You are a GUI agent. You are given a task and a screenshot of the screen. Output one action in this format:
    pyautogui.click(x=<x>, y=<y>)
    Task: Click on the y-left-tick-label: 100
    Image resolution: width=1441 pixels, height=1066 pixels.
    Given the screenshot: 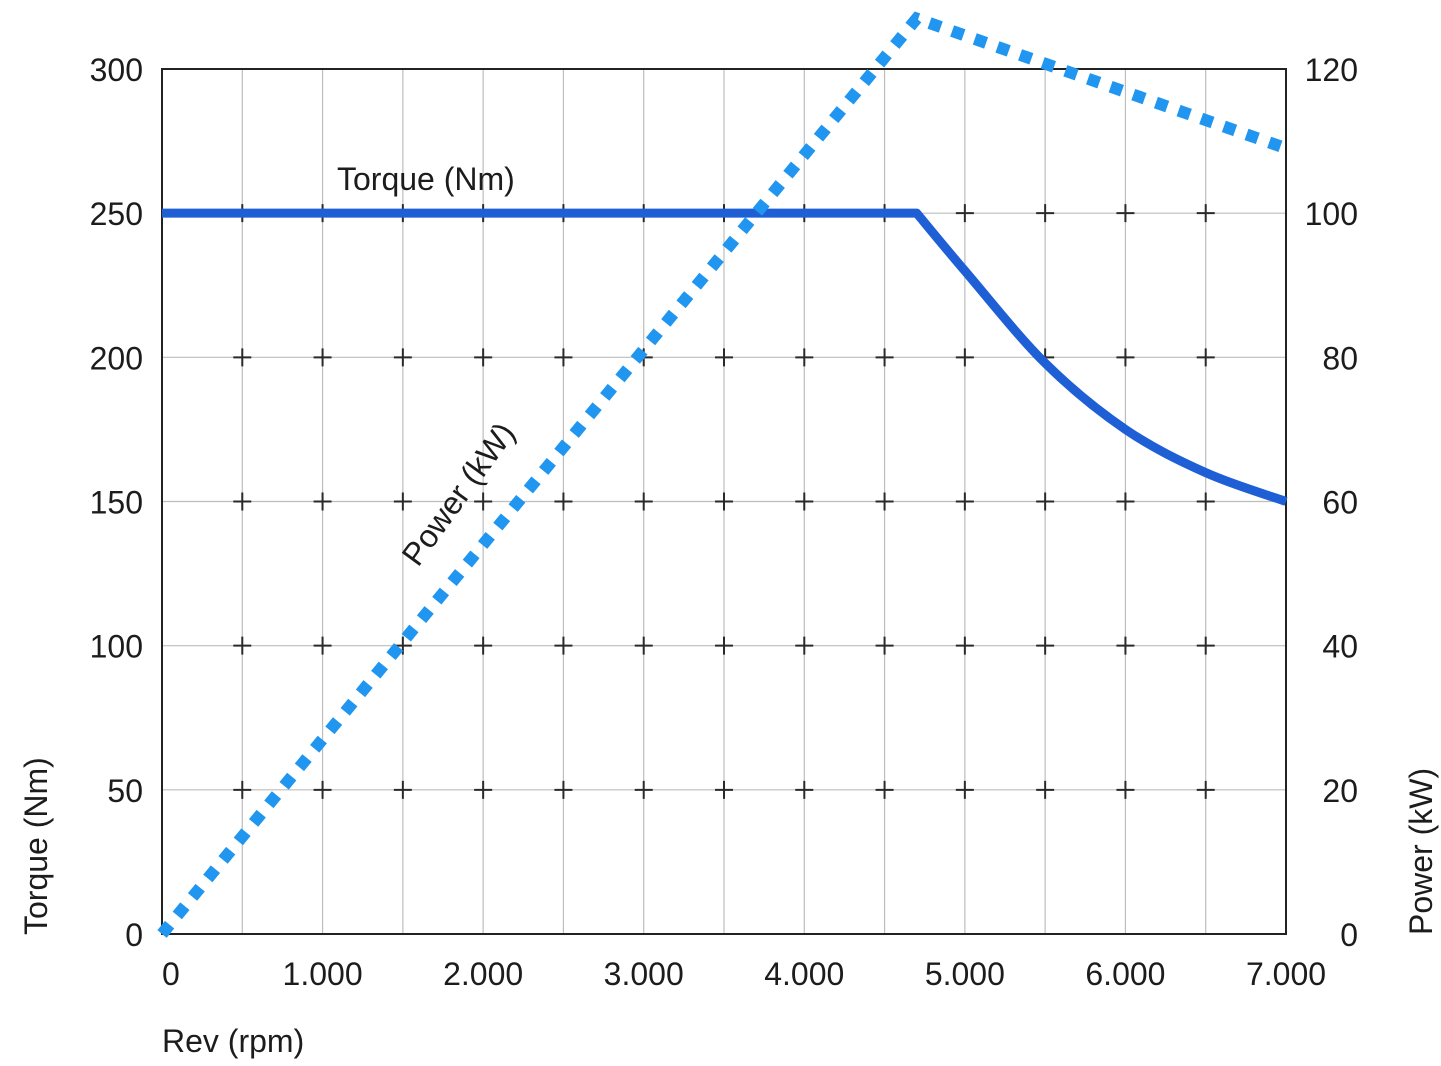 What is the action you would take?
    pyautogui.click(x=116, y=647)
    